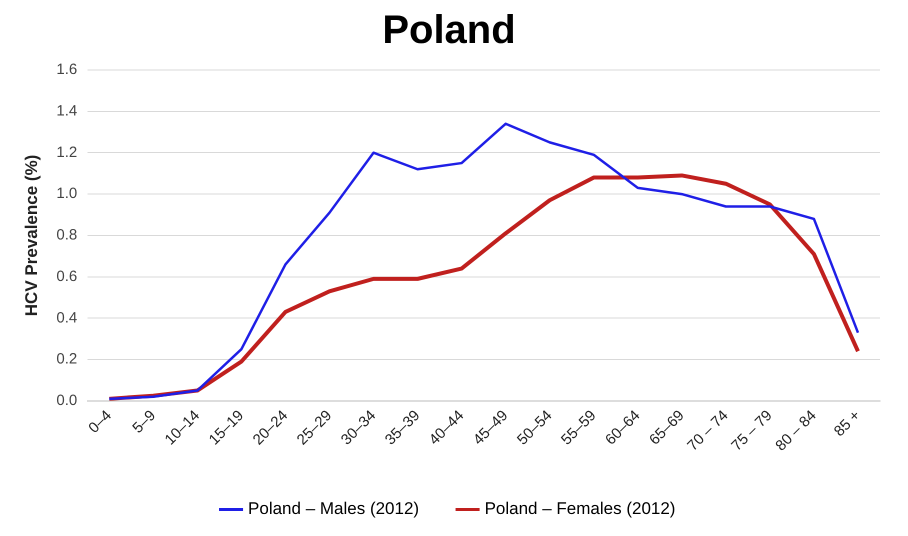 The height and width of the screenshot is (536, 908). What do you see at coordinates (144, 421) in the screenshot?
I see `x-tick-label: 5–9` at bounding box center [144, 421].